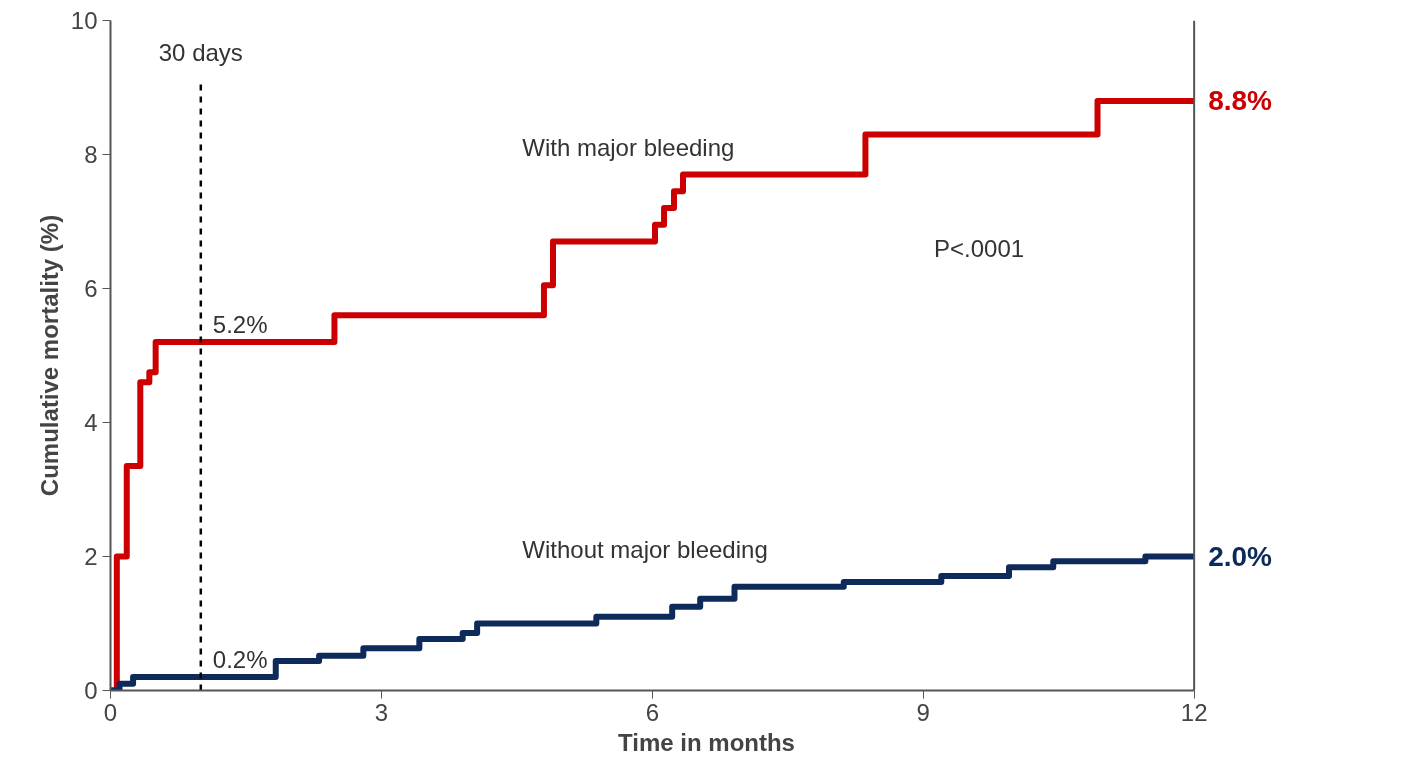  Describe the element at coordinates (91, 690) in the screenshot. I see `y-tick-label: 0` at that location.